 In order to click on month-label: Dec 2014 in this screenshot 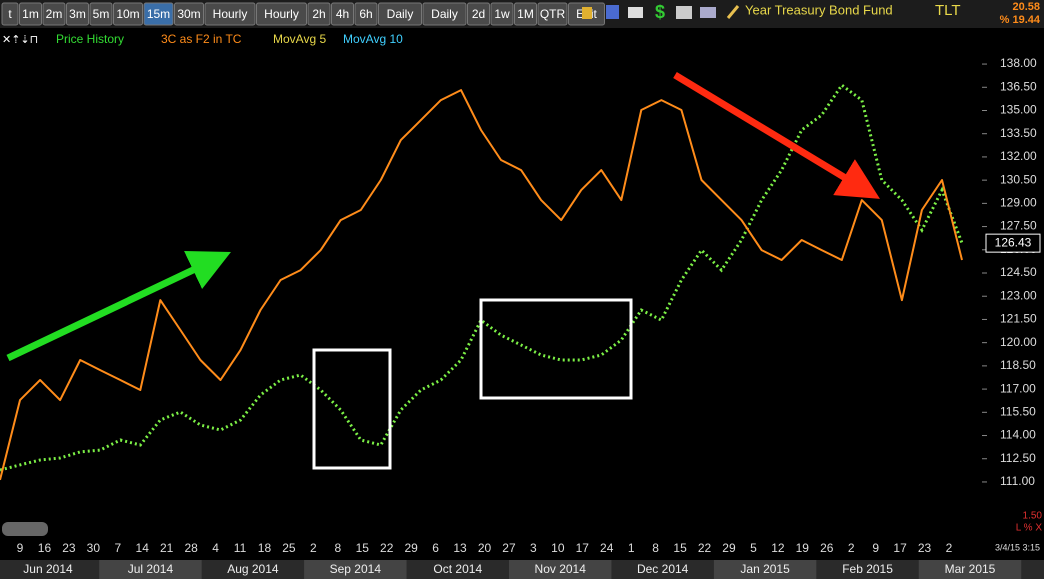, I will do `click(663, 569)`.